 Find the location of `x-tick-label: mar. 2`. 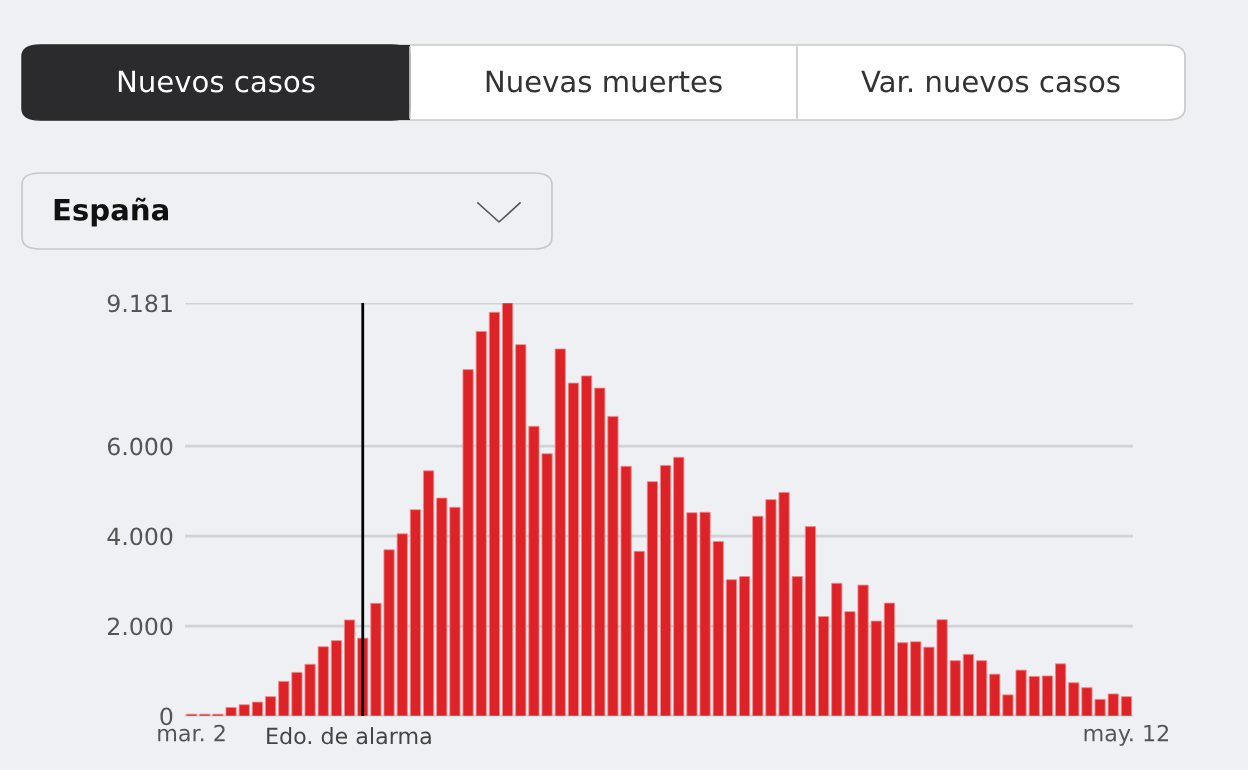

x-tick-label: mar. 2 is located at coordinates (191, 733).